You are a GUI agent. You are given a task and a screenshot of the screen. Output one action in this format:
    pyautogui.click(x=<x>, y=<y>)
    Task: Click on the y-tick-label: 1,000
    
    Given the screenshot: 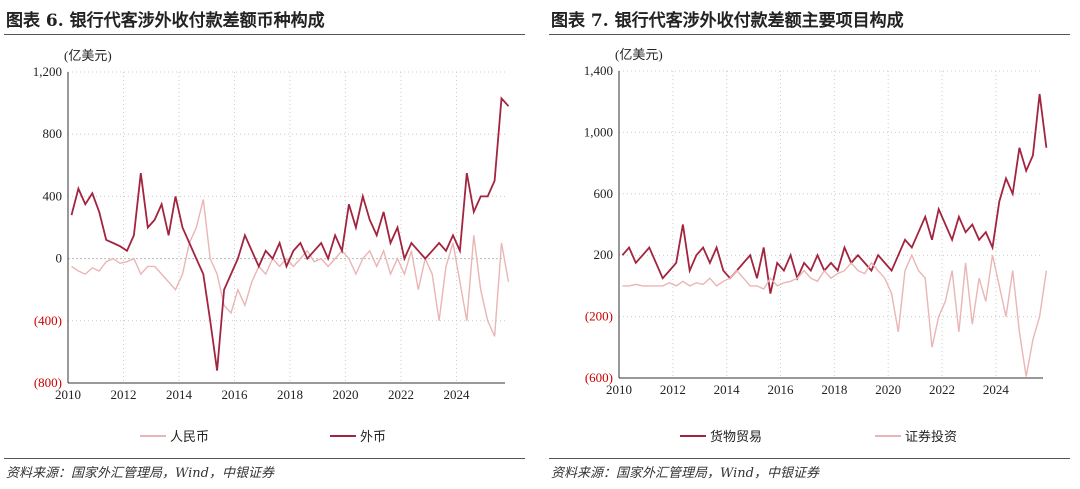 What is the action you would take?
    pyautogui.click(x=598, y=131)
    